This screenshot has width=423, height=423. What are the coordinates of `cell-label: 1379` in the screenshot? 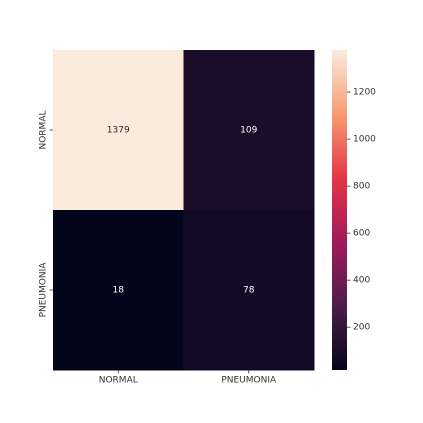 It's located at (118, 131).